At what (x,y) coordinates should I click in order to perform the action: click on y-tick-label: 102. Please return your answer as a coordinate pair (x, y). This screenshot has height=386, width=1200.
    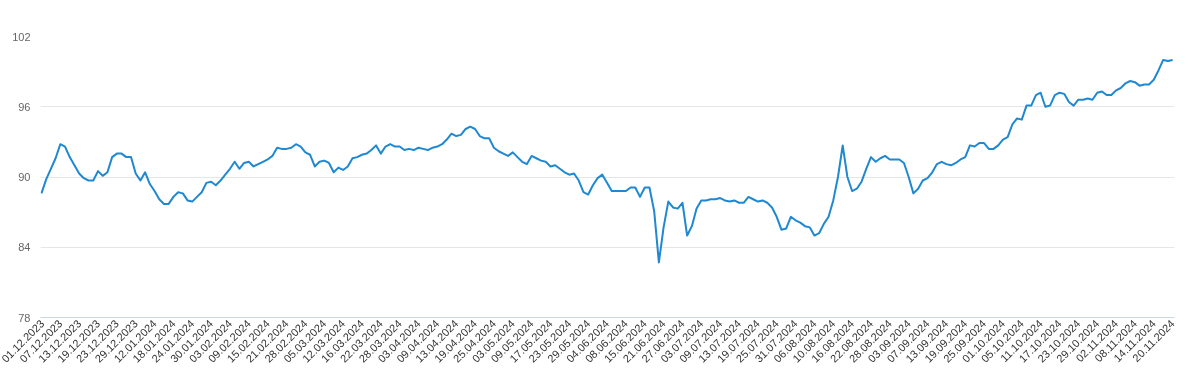
    Looking at the image, I should click on (21, 36).